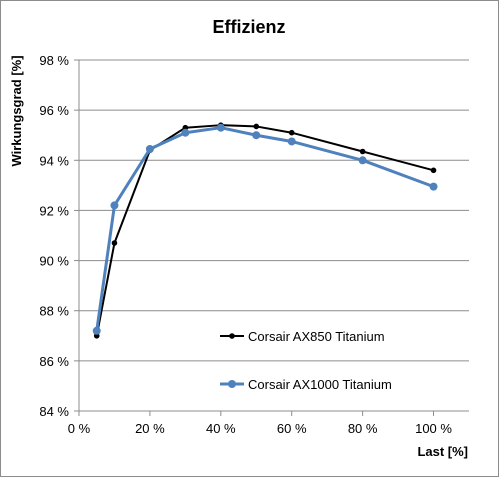 The image size is (499, 477). I want to click on x-tick-label: 40 %, so click(221, 428).